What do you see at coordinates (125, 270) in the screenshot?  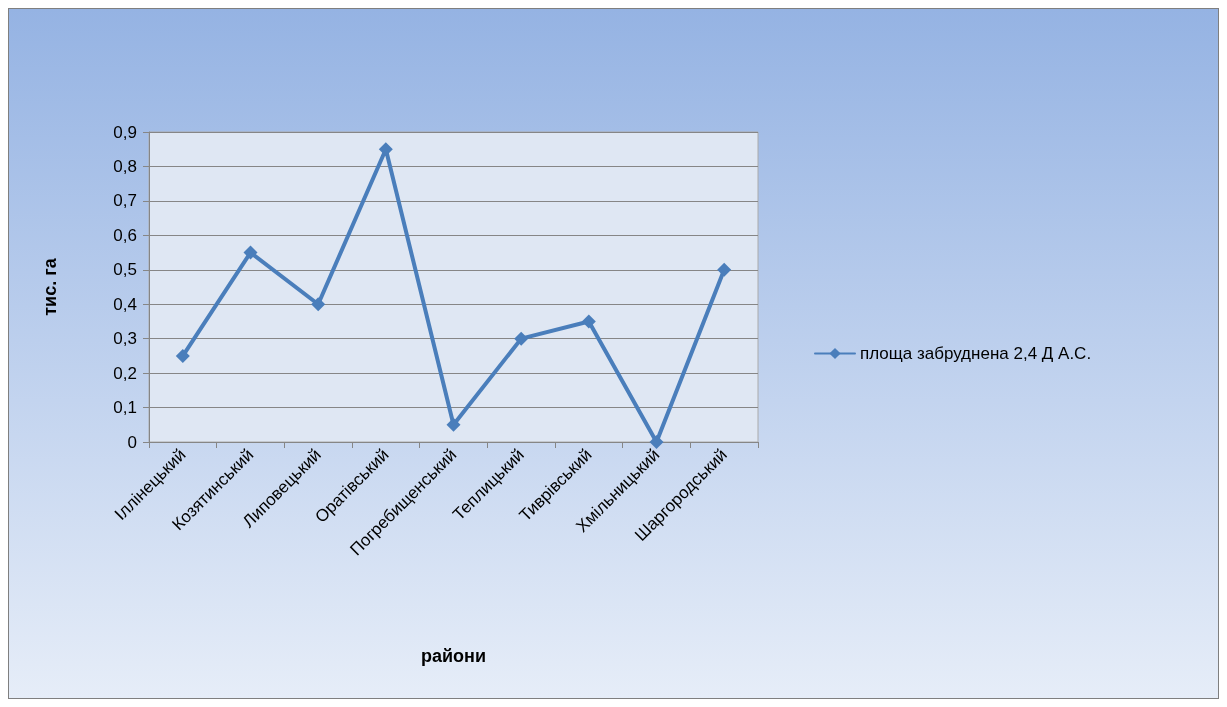 I see `y-tick-label: 0,5` at bounding box center [125, 270].